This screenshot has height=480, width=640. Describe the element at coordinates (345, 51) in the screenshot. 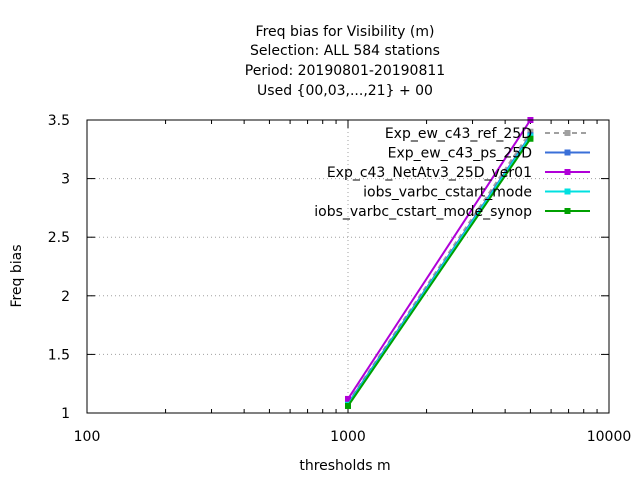

I see `title-line-2: Selection: ALL 584 stations` at that location.